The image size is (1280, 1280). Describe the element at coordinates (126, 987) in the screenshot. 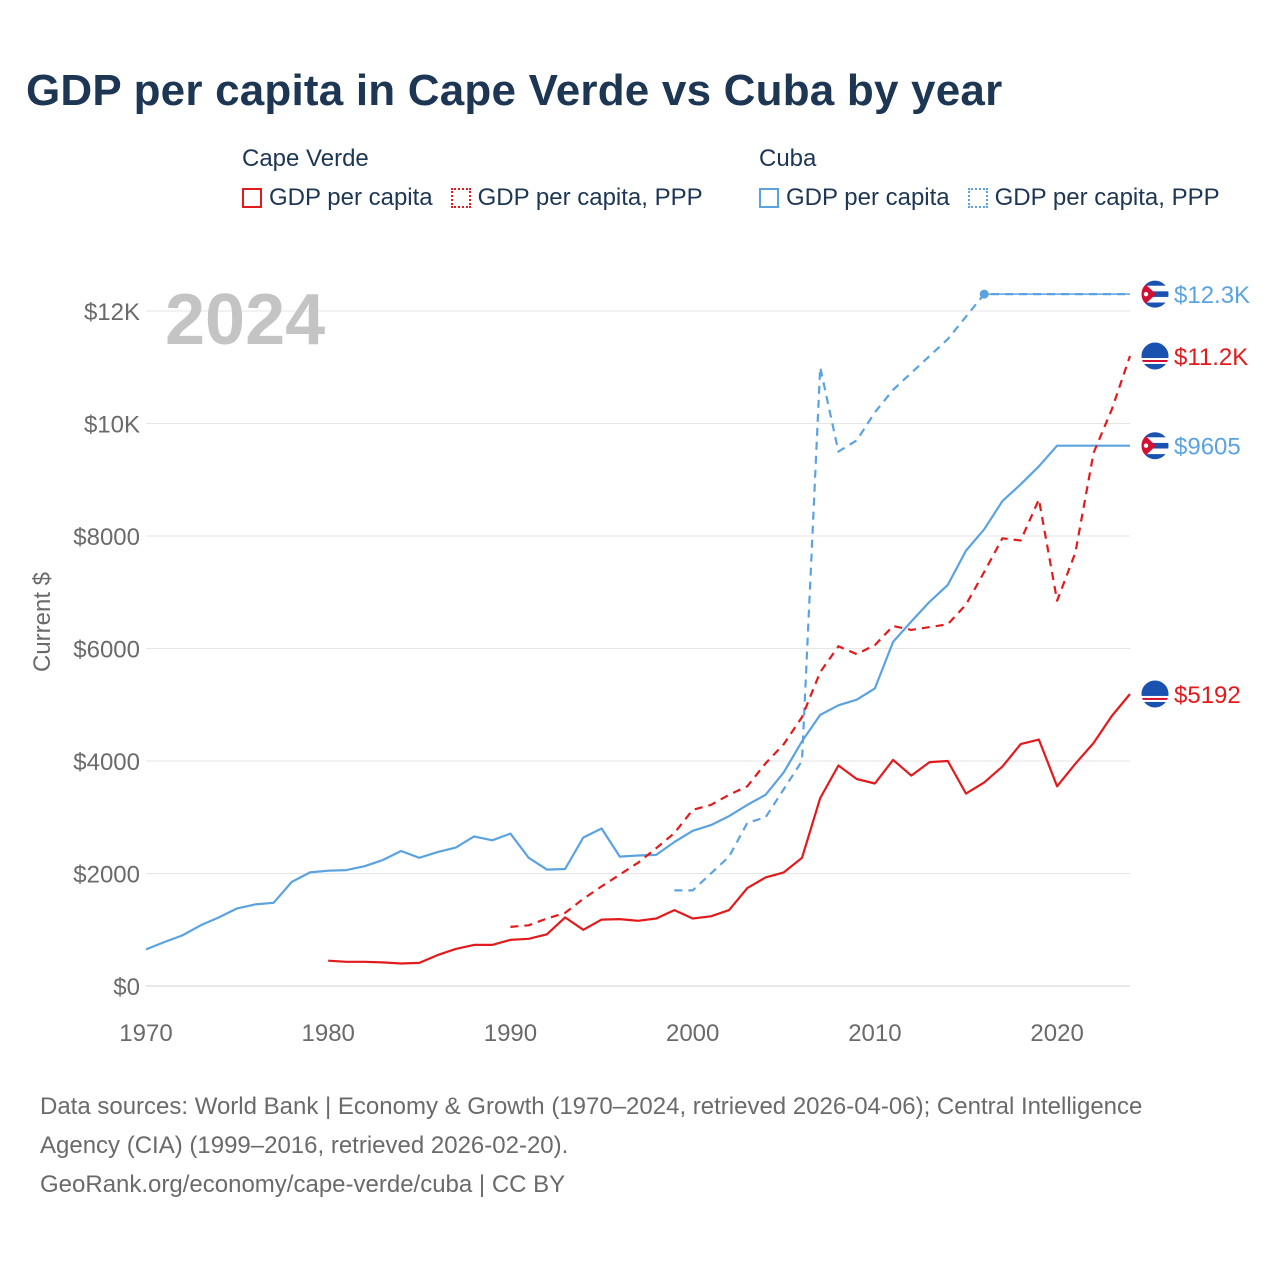

I see `y-tick-label: $0` at that location.